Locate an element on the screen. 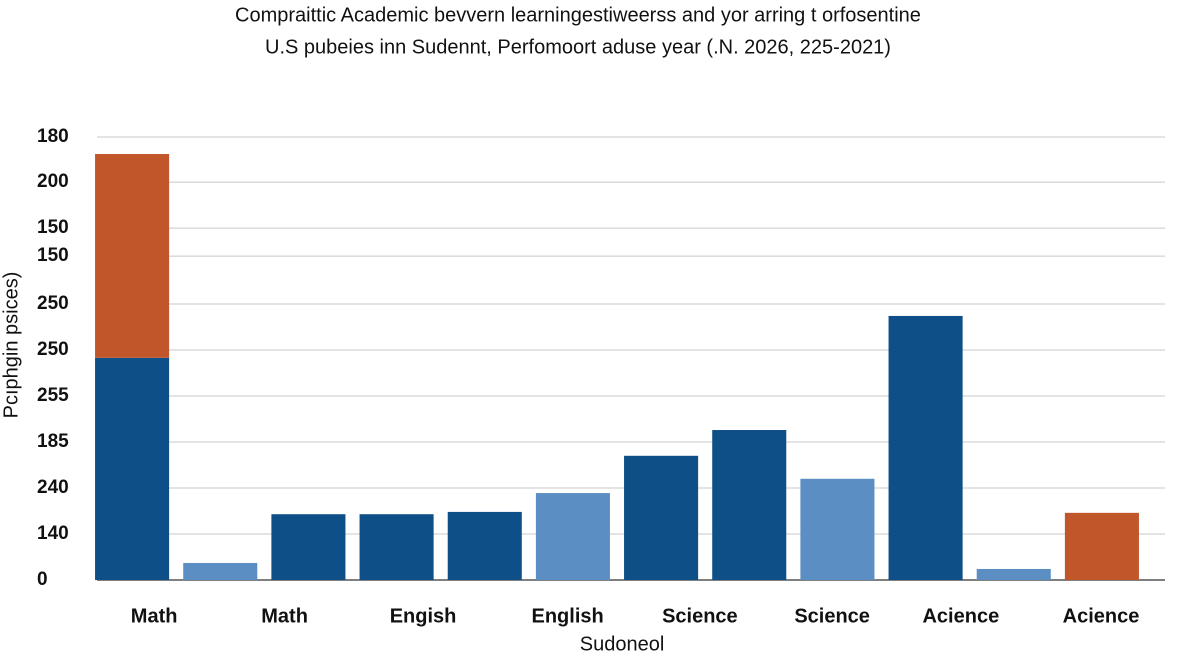 This screenshot has width=1200, height=654. y-tick-label: 200 is located at coordinates (53, 181).